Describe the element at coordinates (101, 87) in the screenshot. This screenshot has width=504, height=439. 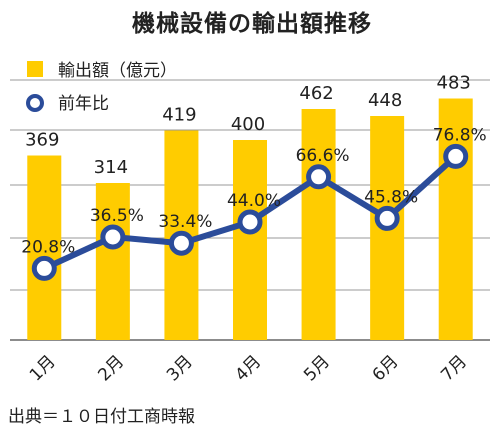
I see `legend: 輸出額（億元） 前年比` at that location.